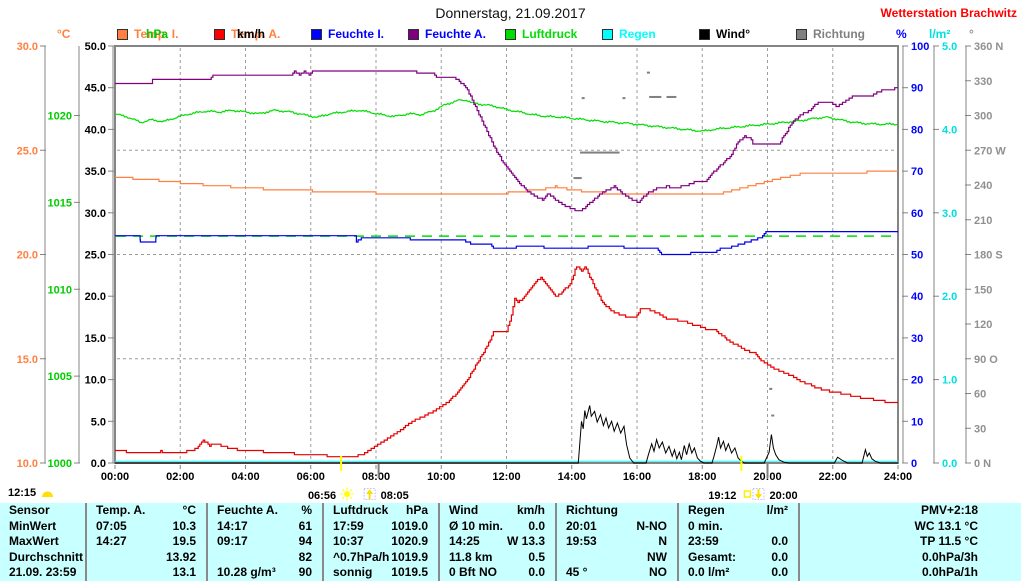 This screenshot has height=581, width=1021. I want to click on series-richtung, so click(674, 244).